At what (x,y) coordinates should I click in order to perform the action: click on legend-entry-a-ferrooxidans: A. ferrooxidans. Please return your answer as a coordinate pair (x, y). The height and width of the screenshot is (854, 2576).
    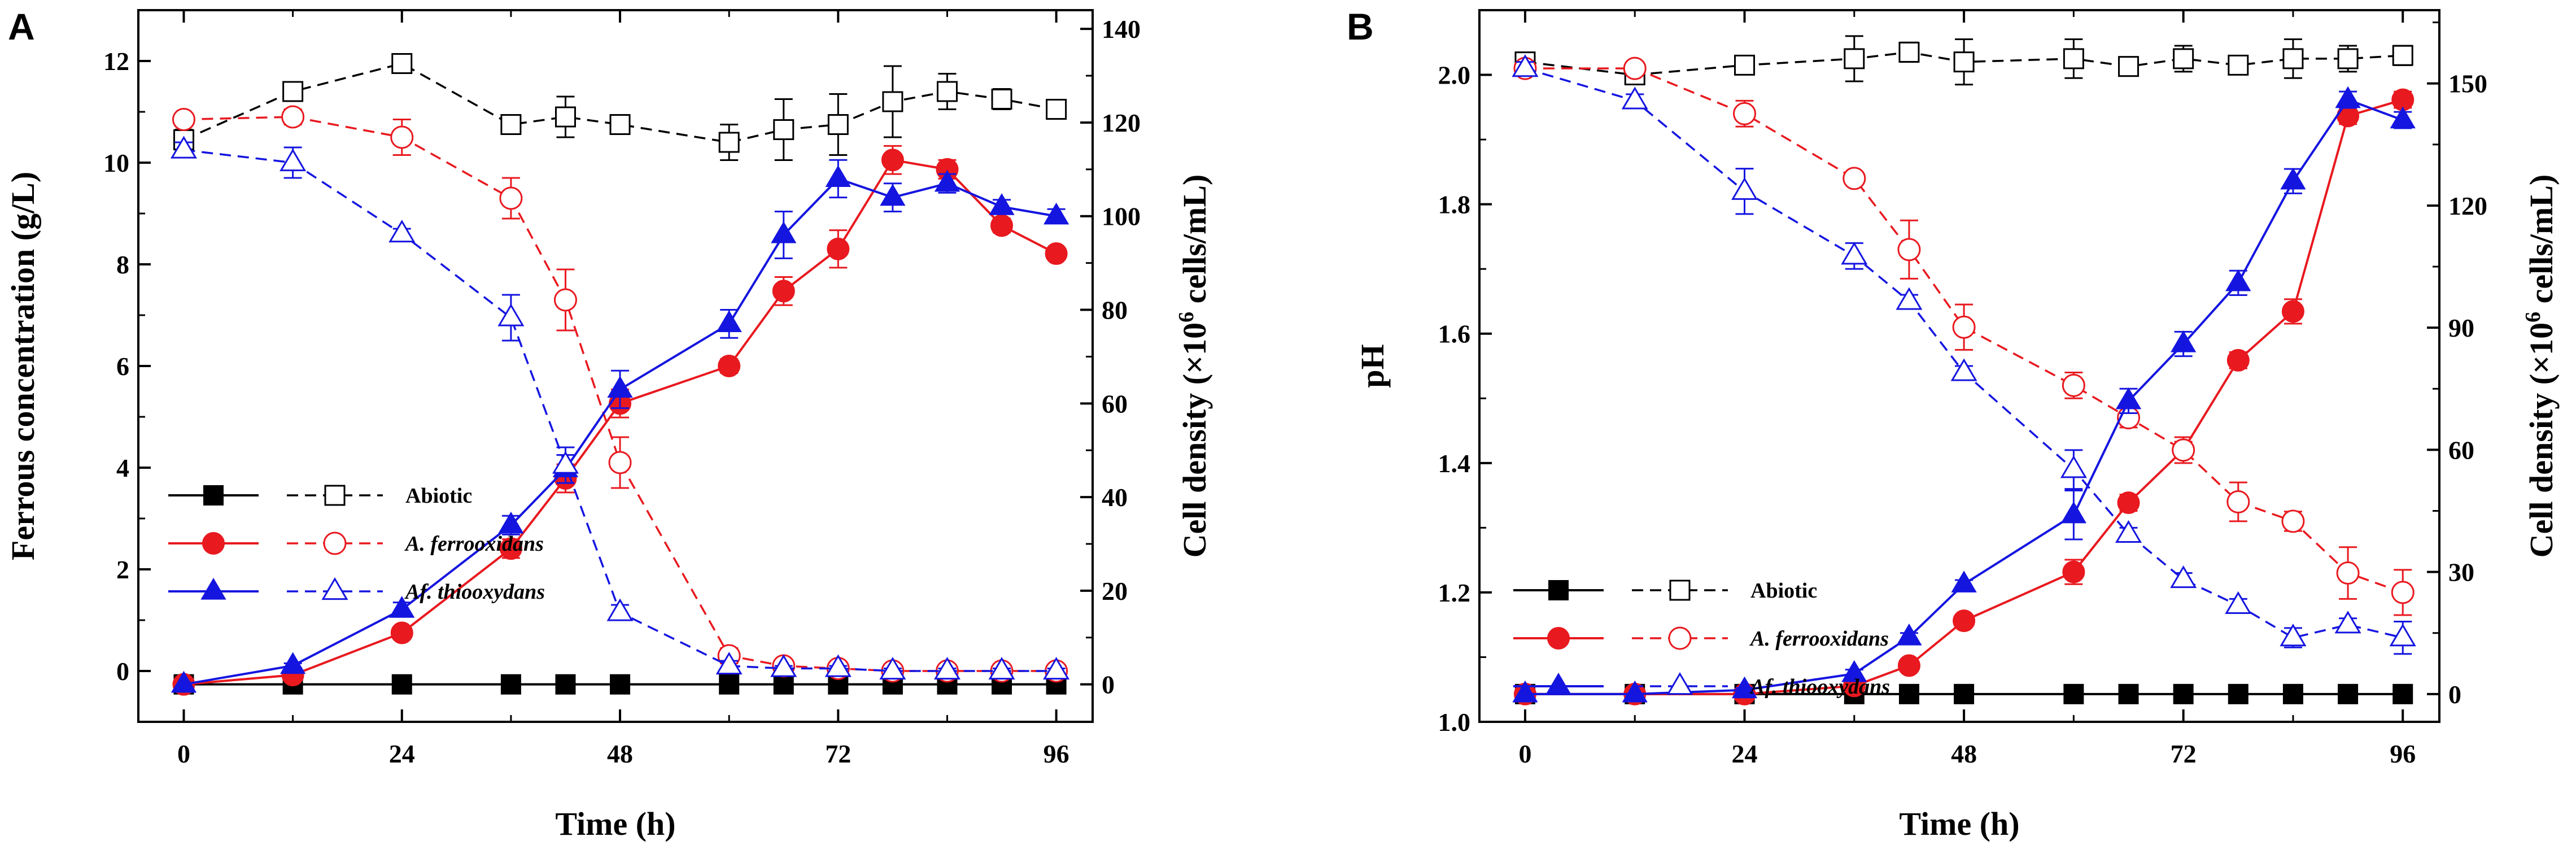
    Looking at the image, I should click on (1701, 638).